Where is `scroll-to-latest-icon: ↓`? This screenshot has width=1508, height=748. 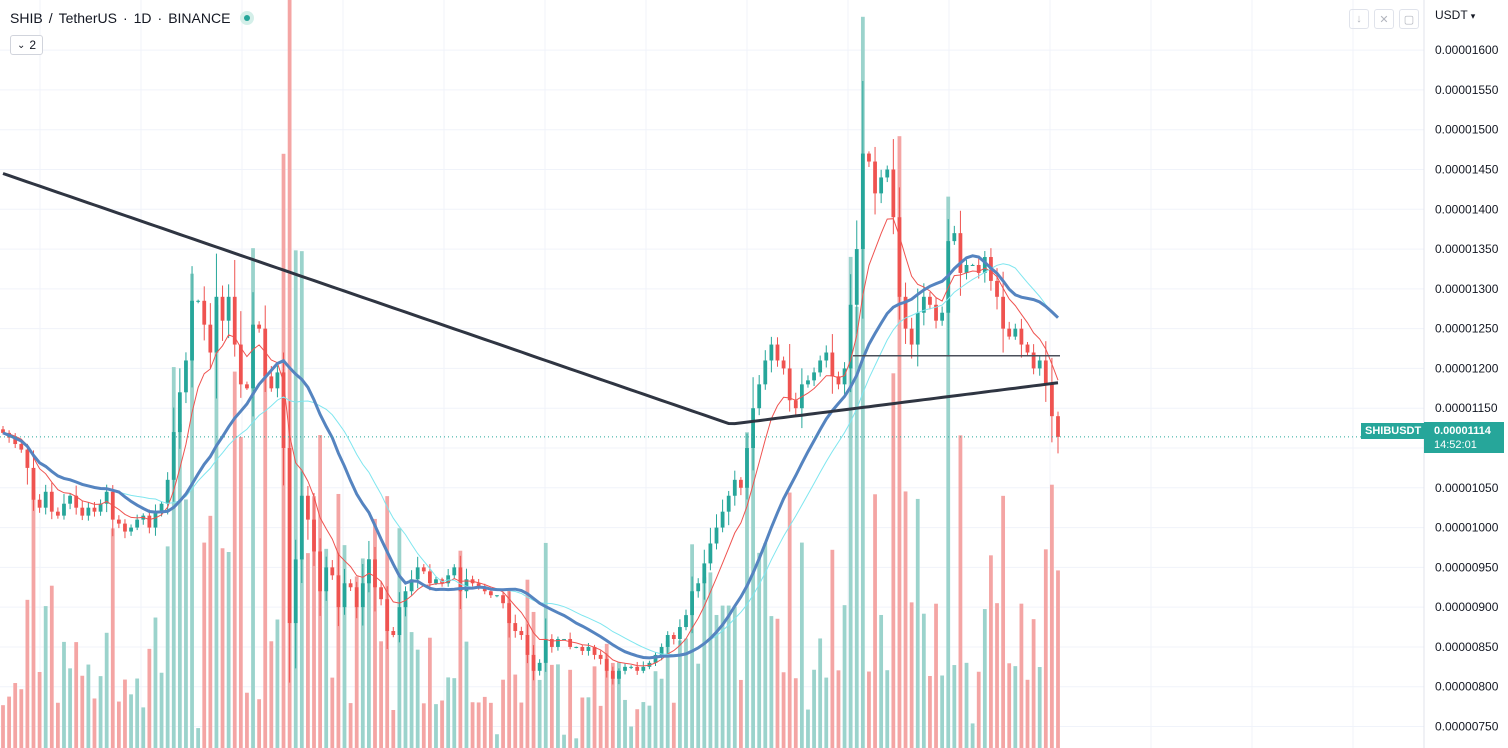 scroll-to-latest-icon: ↓ is located at coordinates (1359, 19).